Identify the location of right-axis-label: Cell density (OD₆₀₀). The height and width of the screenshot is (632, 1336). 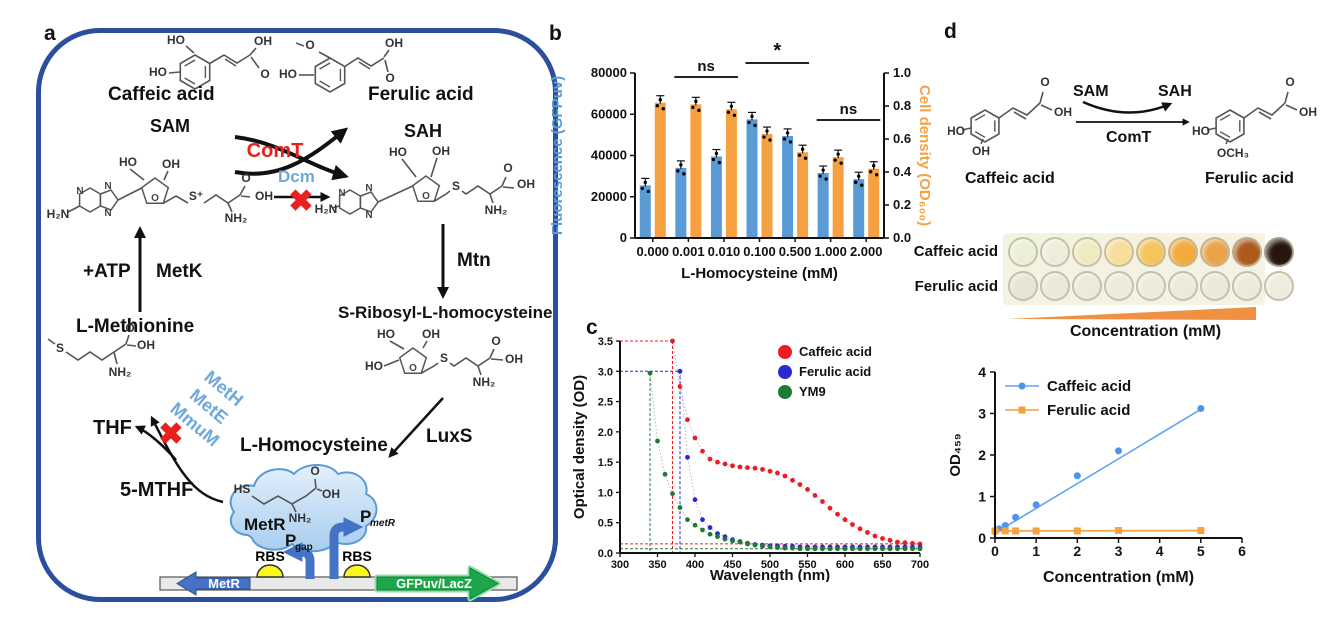
(924, 155).